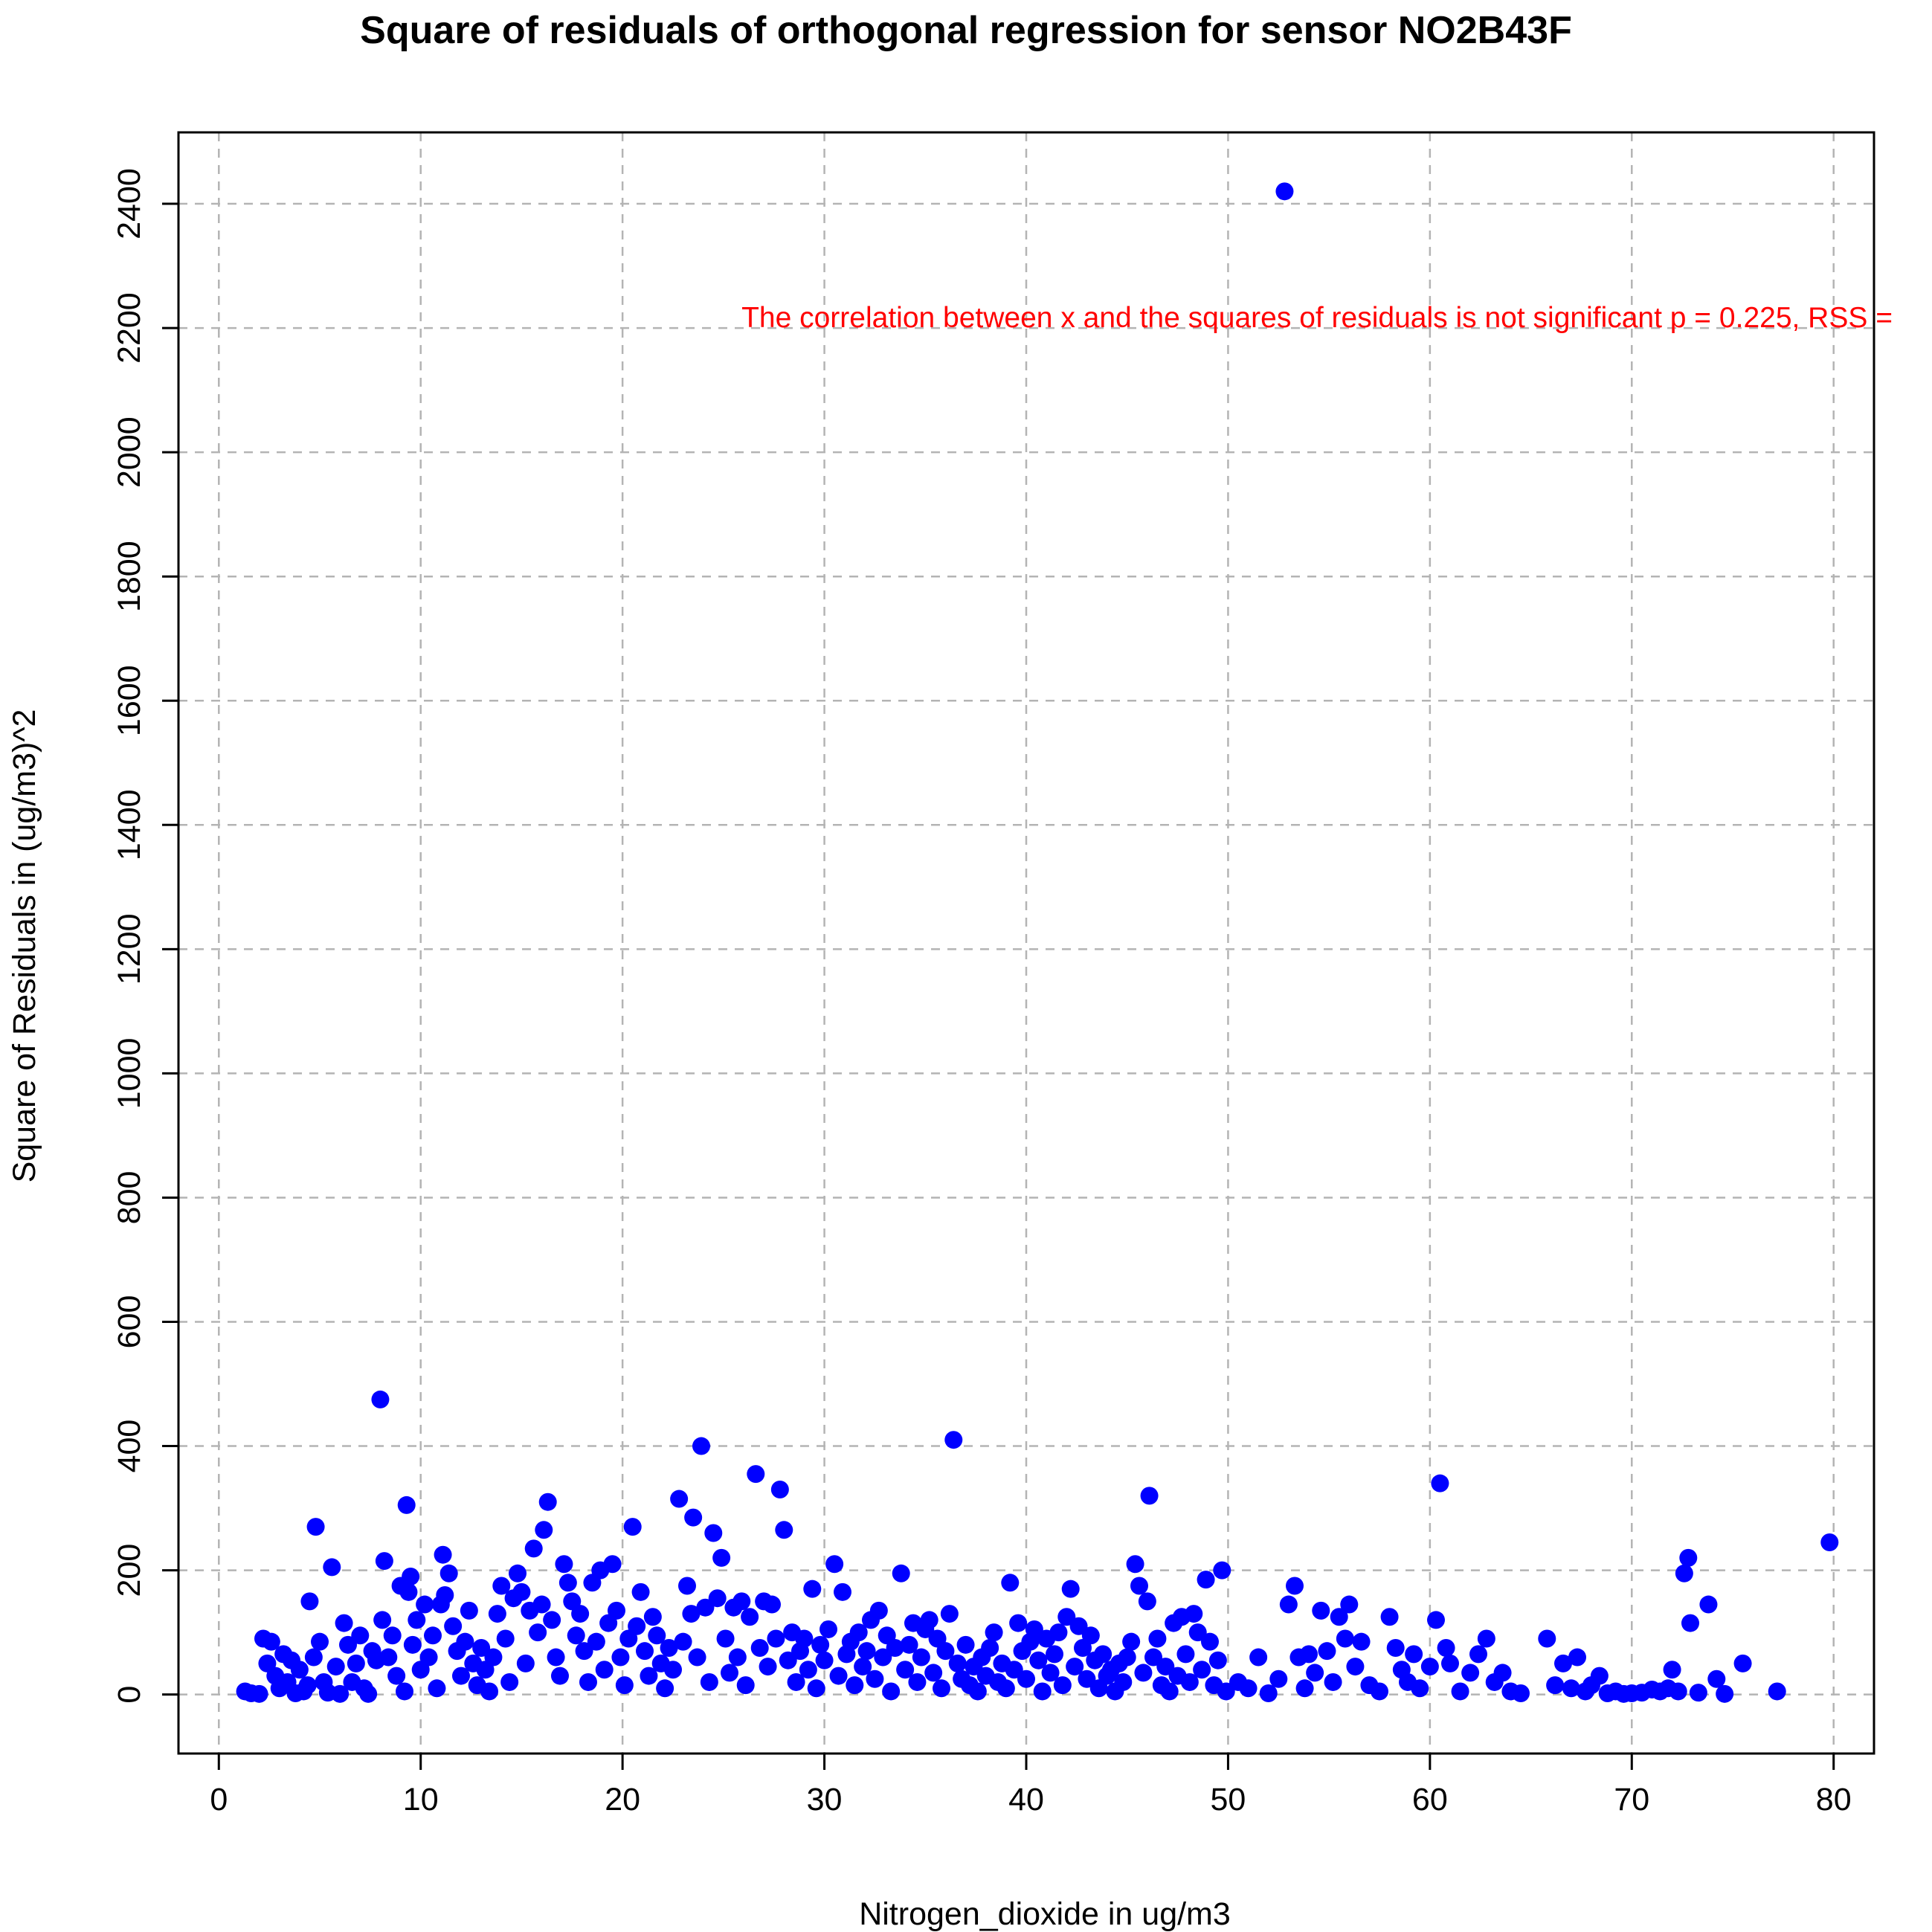 The width and height of the screenshot is (1932, 1932). I want to click on x-tick-label: 70, so click(1631, 1799).